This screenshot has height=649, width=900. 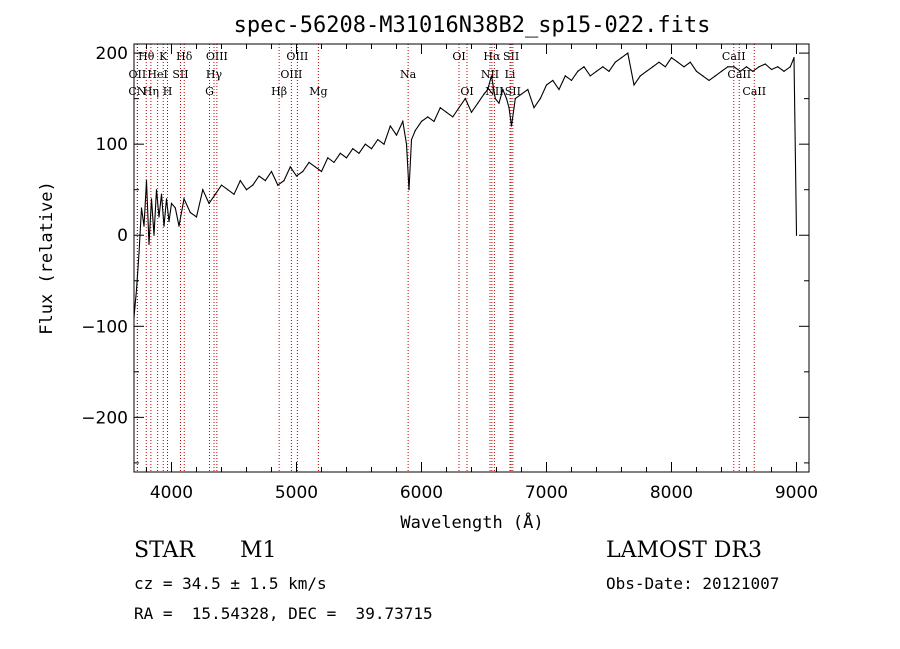 I want to click on x-tick-label-0: 4000, so click(x=171, y=493).